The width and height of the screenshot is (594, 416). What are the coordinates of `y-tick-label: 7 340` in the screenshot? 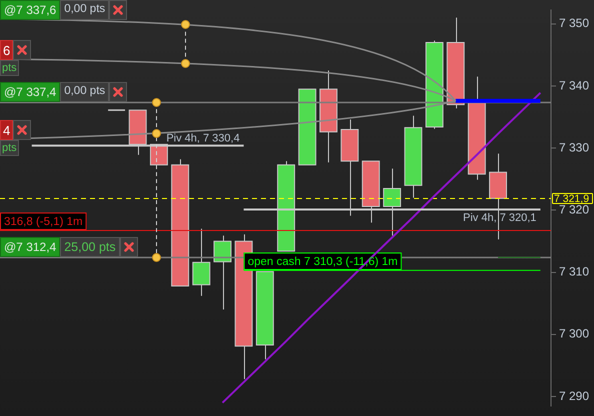 It's located at (574, 85).